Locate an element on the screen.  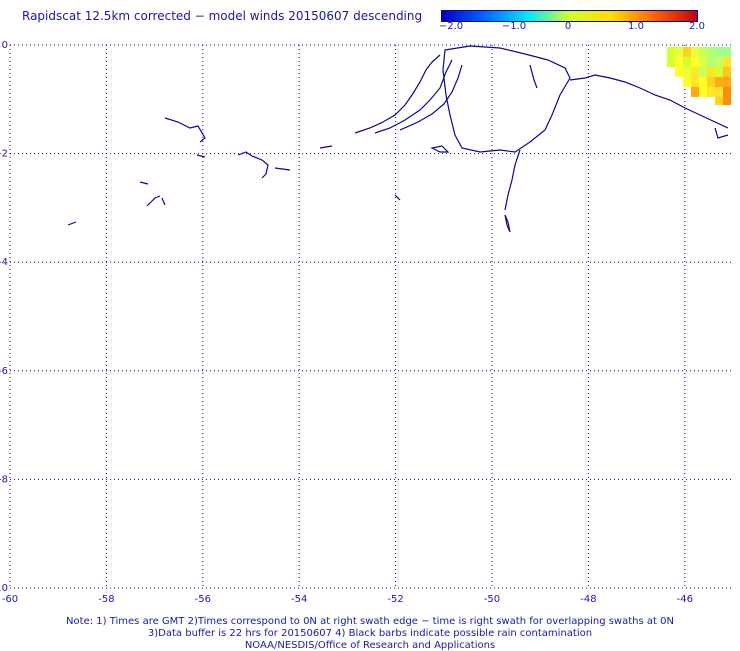
colorbar-label: −1.0 is located at coordinates (514, 26).